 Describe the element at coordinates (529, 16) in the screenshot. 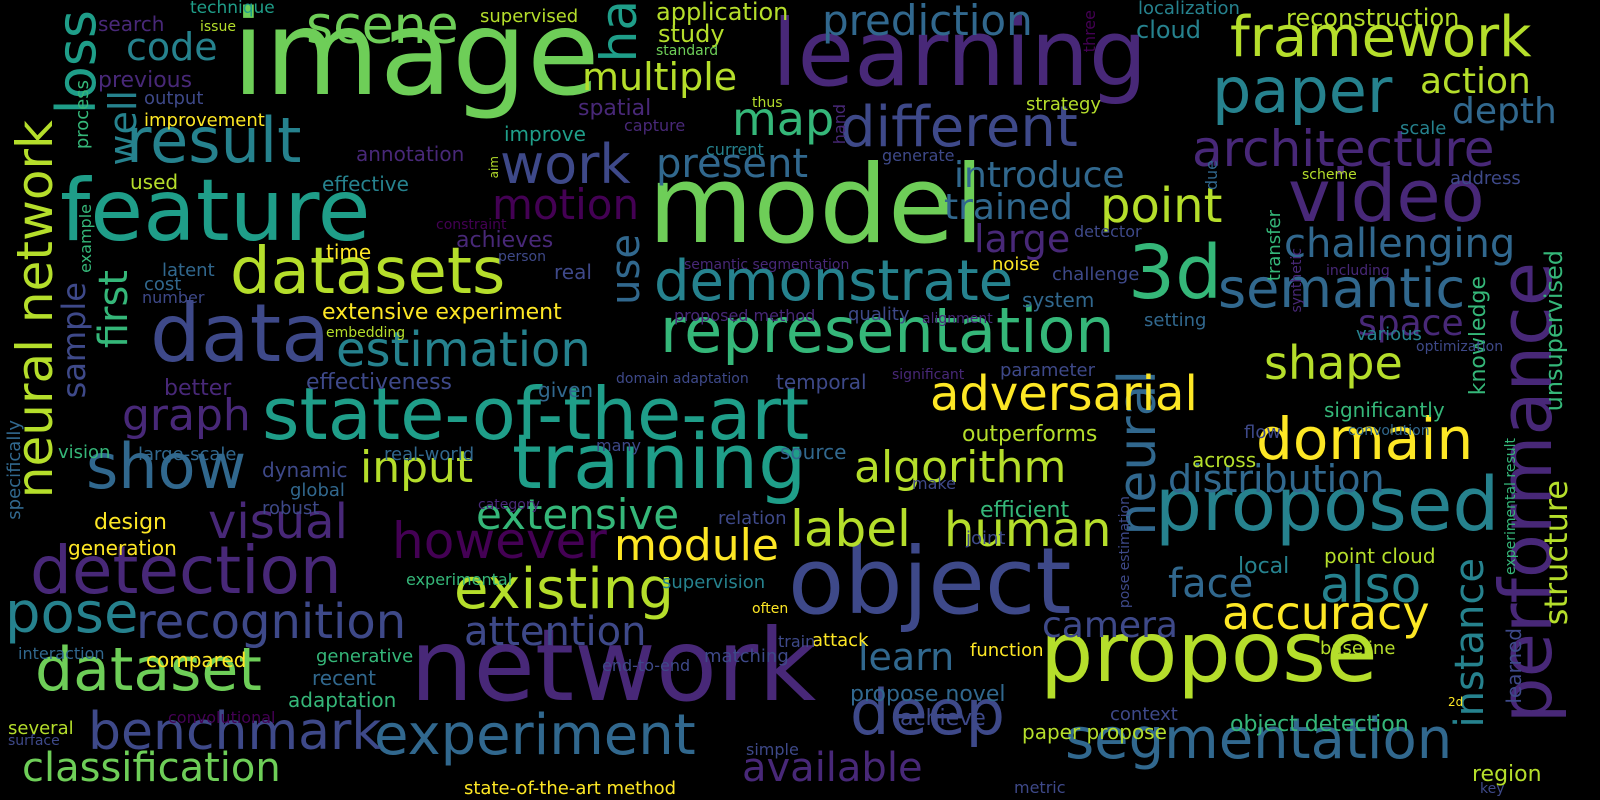

I see `word-supervised: supervised` at that location.